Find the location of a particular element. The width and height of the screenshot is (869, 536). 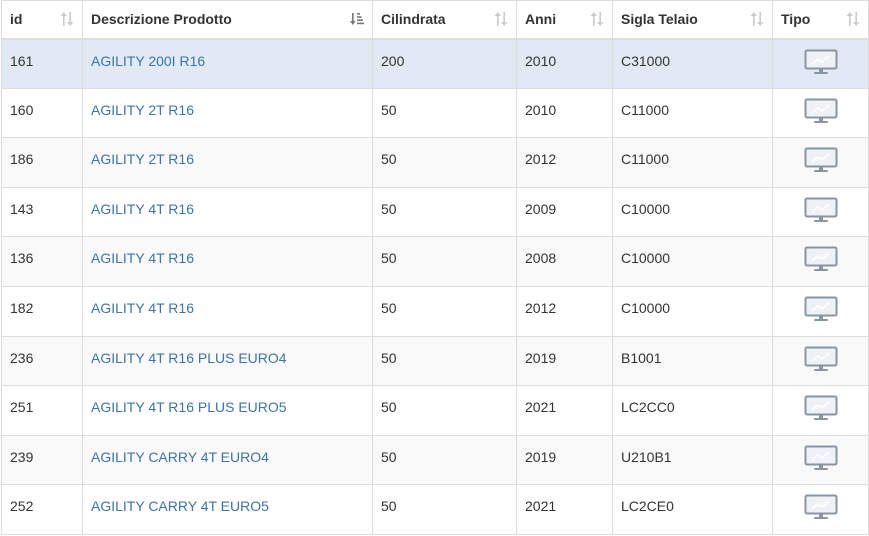

table-row: 252 AGILITY CARRY 4T EURO5 50 2021 LC2CE0 is located at coordinates (435, 509).